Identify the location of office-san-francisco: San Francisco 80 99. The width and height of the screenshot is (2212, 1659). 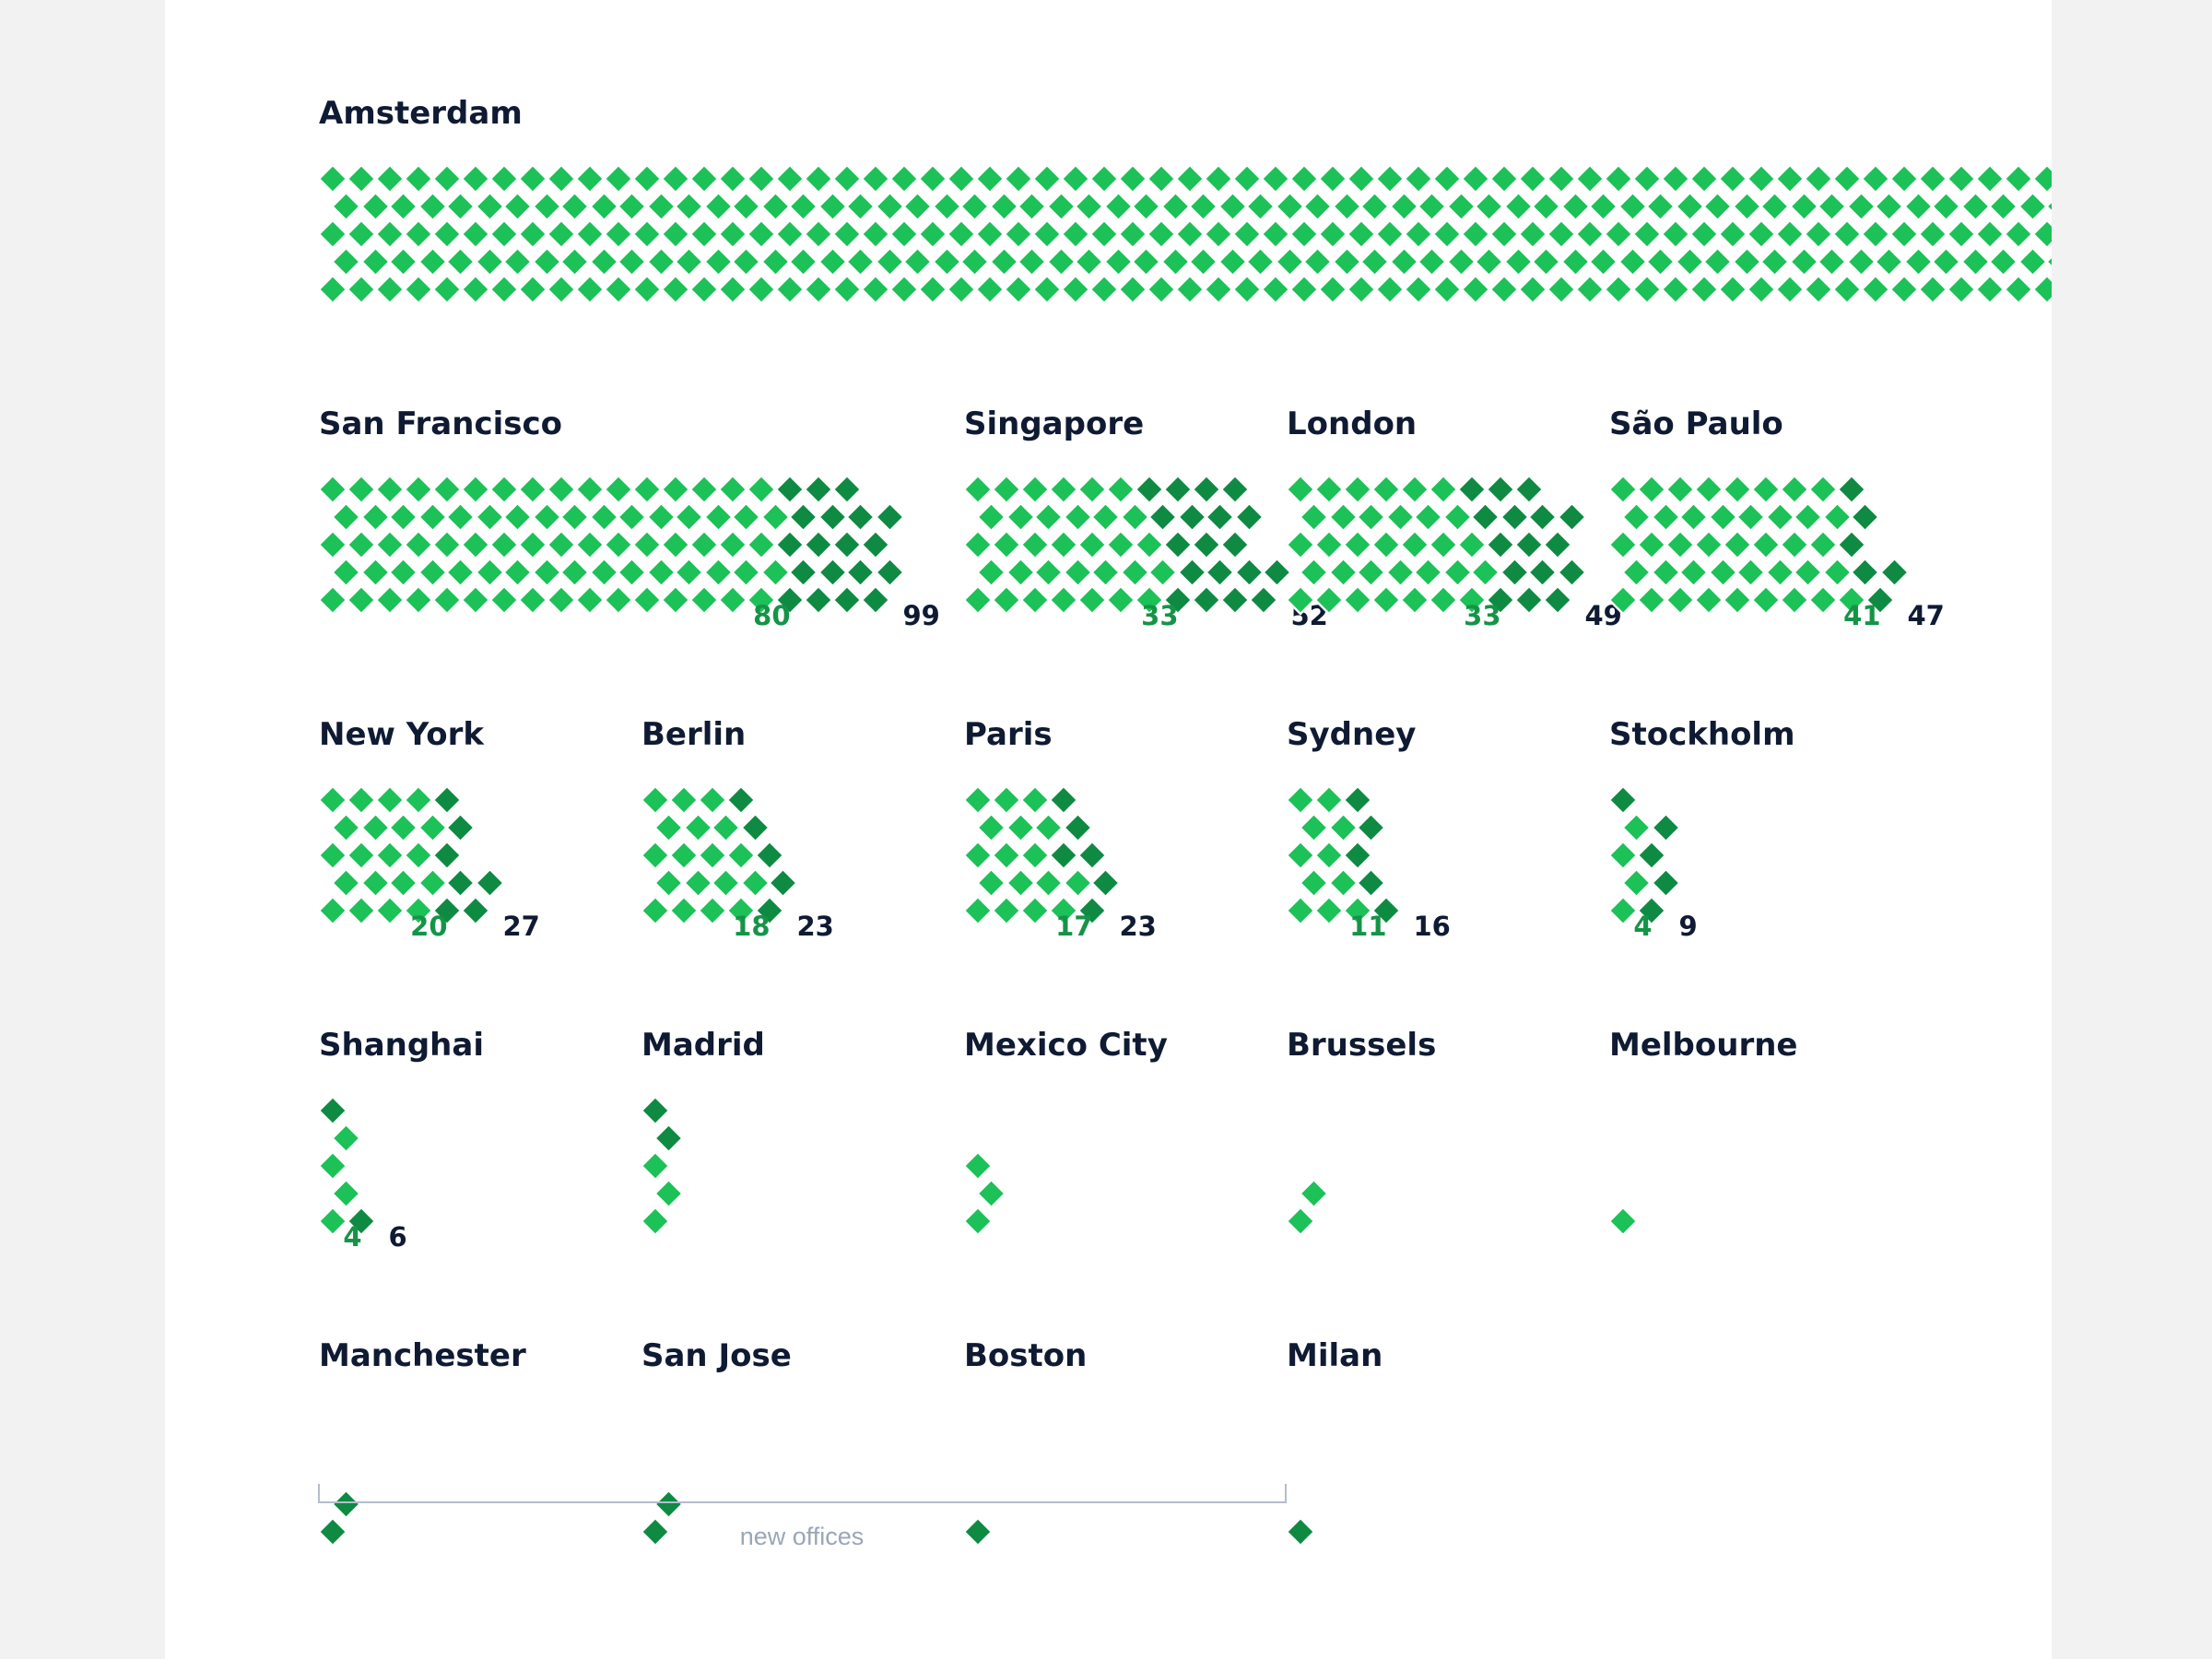
(628, 518).